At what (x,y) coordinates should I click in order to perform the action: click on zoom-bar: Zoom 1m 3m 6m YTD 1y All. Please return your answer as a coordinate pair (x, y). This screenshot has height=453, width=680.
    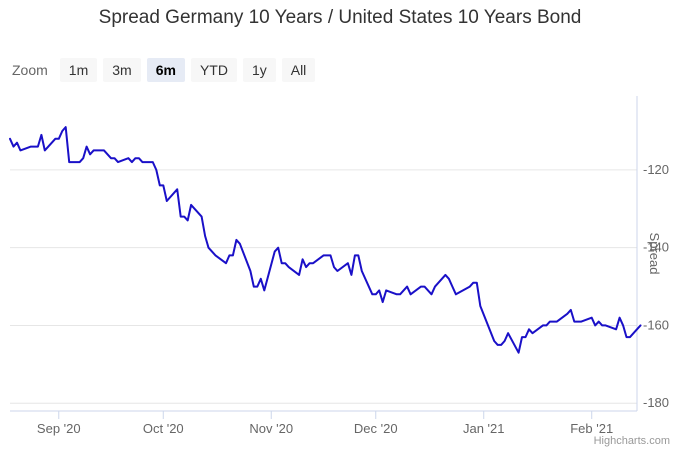
    Looking at the image, I should click on (164, 70).